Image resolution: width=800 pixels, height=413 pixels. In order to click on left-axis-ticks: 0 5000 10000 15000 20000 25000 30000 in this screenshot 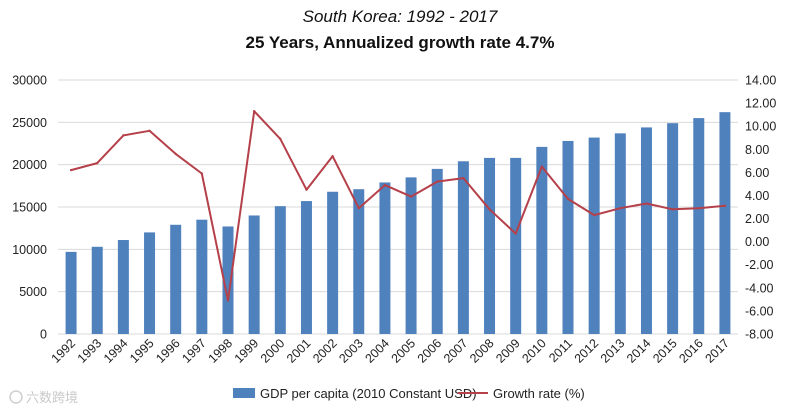, I will do `click(29, 208)`.